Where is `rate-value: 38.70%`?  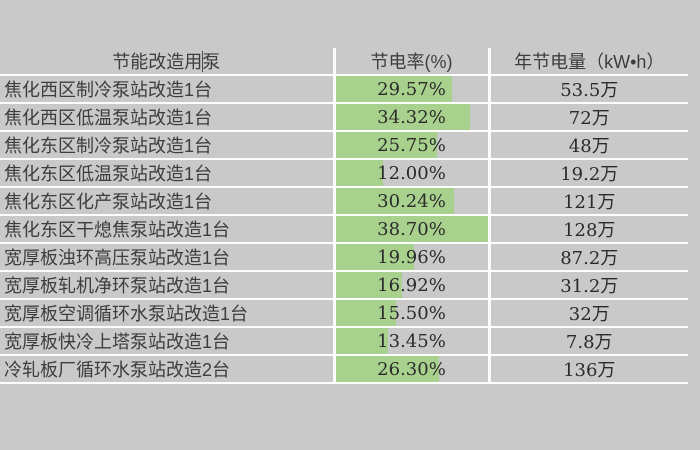 rate-value: 38.70% is located at coordinates (411, 229).